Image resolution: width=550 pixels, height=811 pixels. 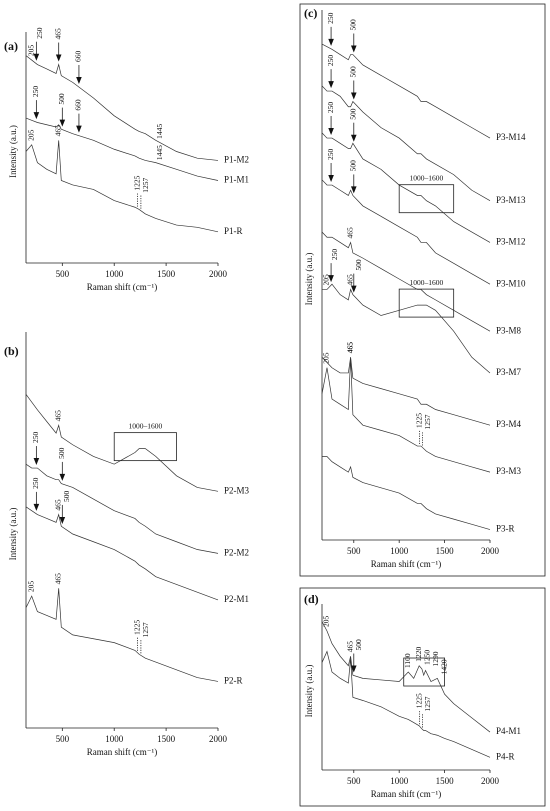 I want to click on peak-label: 1420, so click(x=443, y=666).